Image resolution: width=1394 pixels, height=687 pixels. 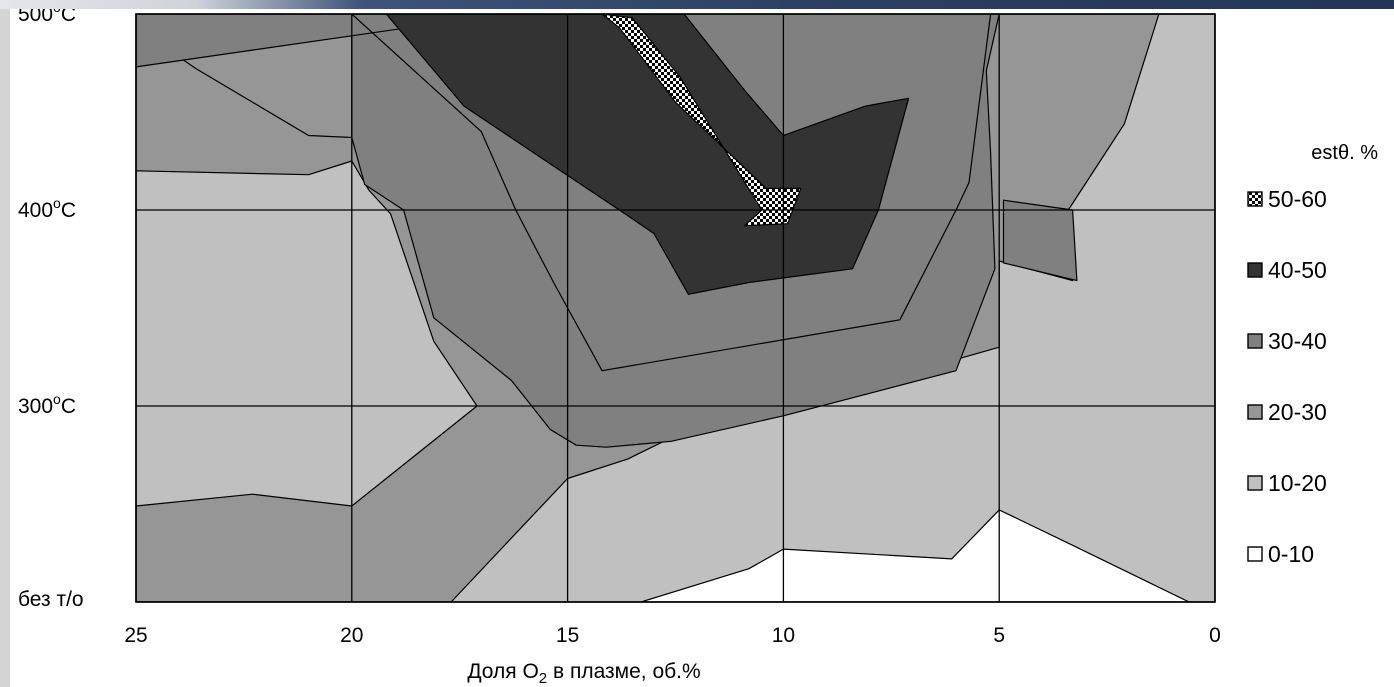 I want to click on legend-label: 10-20, so click(x=1297, y=483).